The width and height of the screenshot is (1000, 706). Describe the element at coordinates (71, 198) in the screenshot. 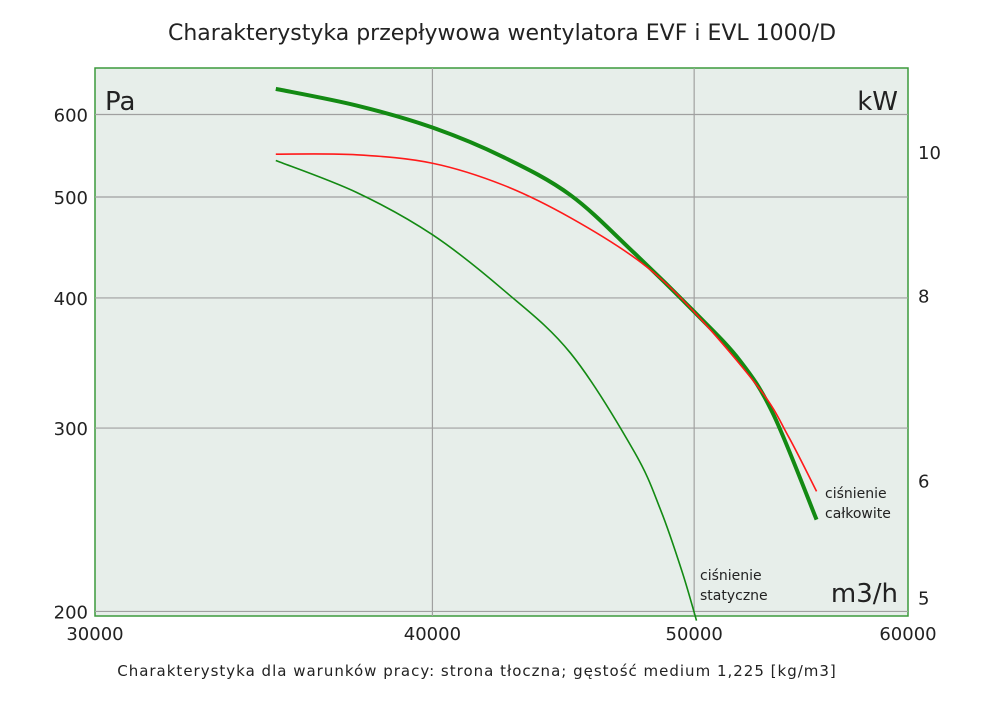

I see `y-tick-label: 500` at that location.